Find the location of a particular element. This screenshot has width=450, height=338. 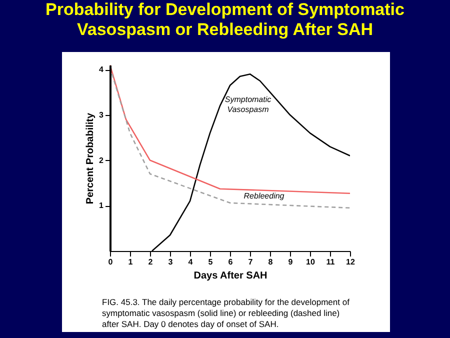

series-label: Symptomatic Vasospasm is located at coordinates (248, 104).